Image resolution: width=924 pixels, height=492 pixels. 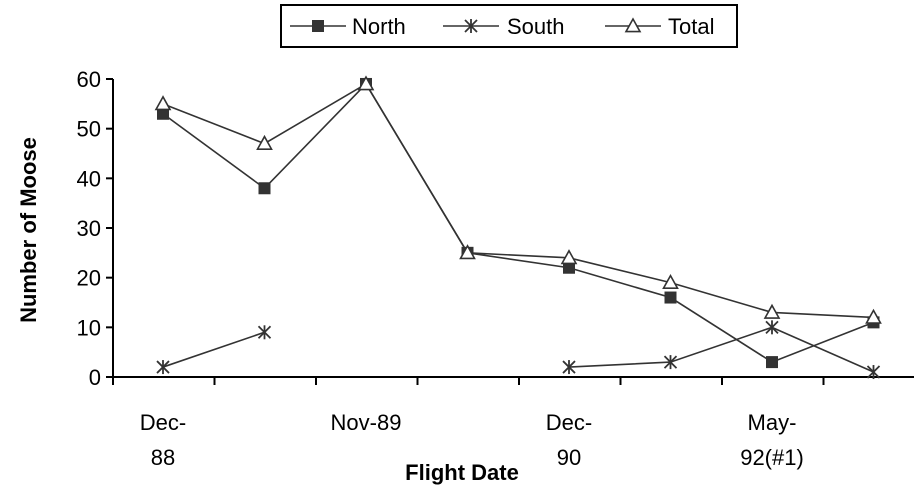 I want to click on y-tick-label: 10, so click(x=89, y=327).